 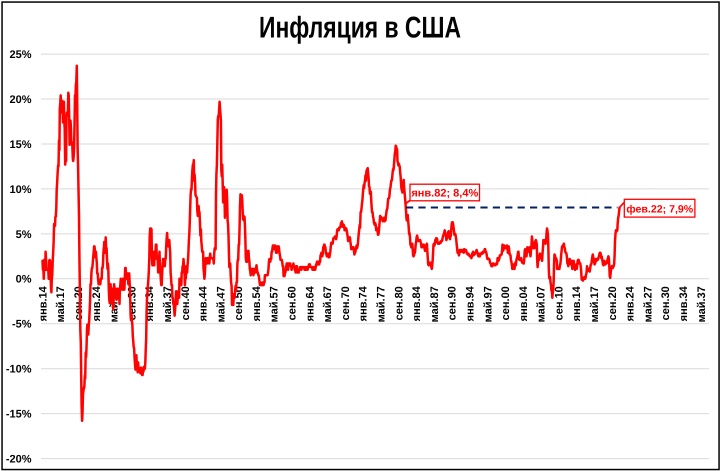 What do you see at coordinates (24, 235) in the screenshot?
I see `svg-text: 5%` at bounding box center [24, 235].